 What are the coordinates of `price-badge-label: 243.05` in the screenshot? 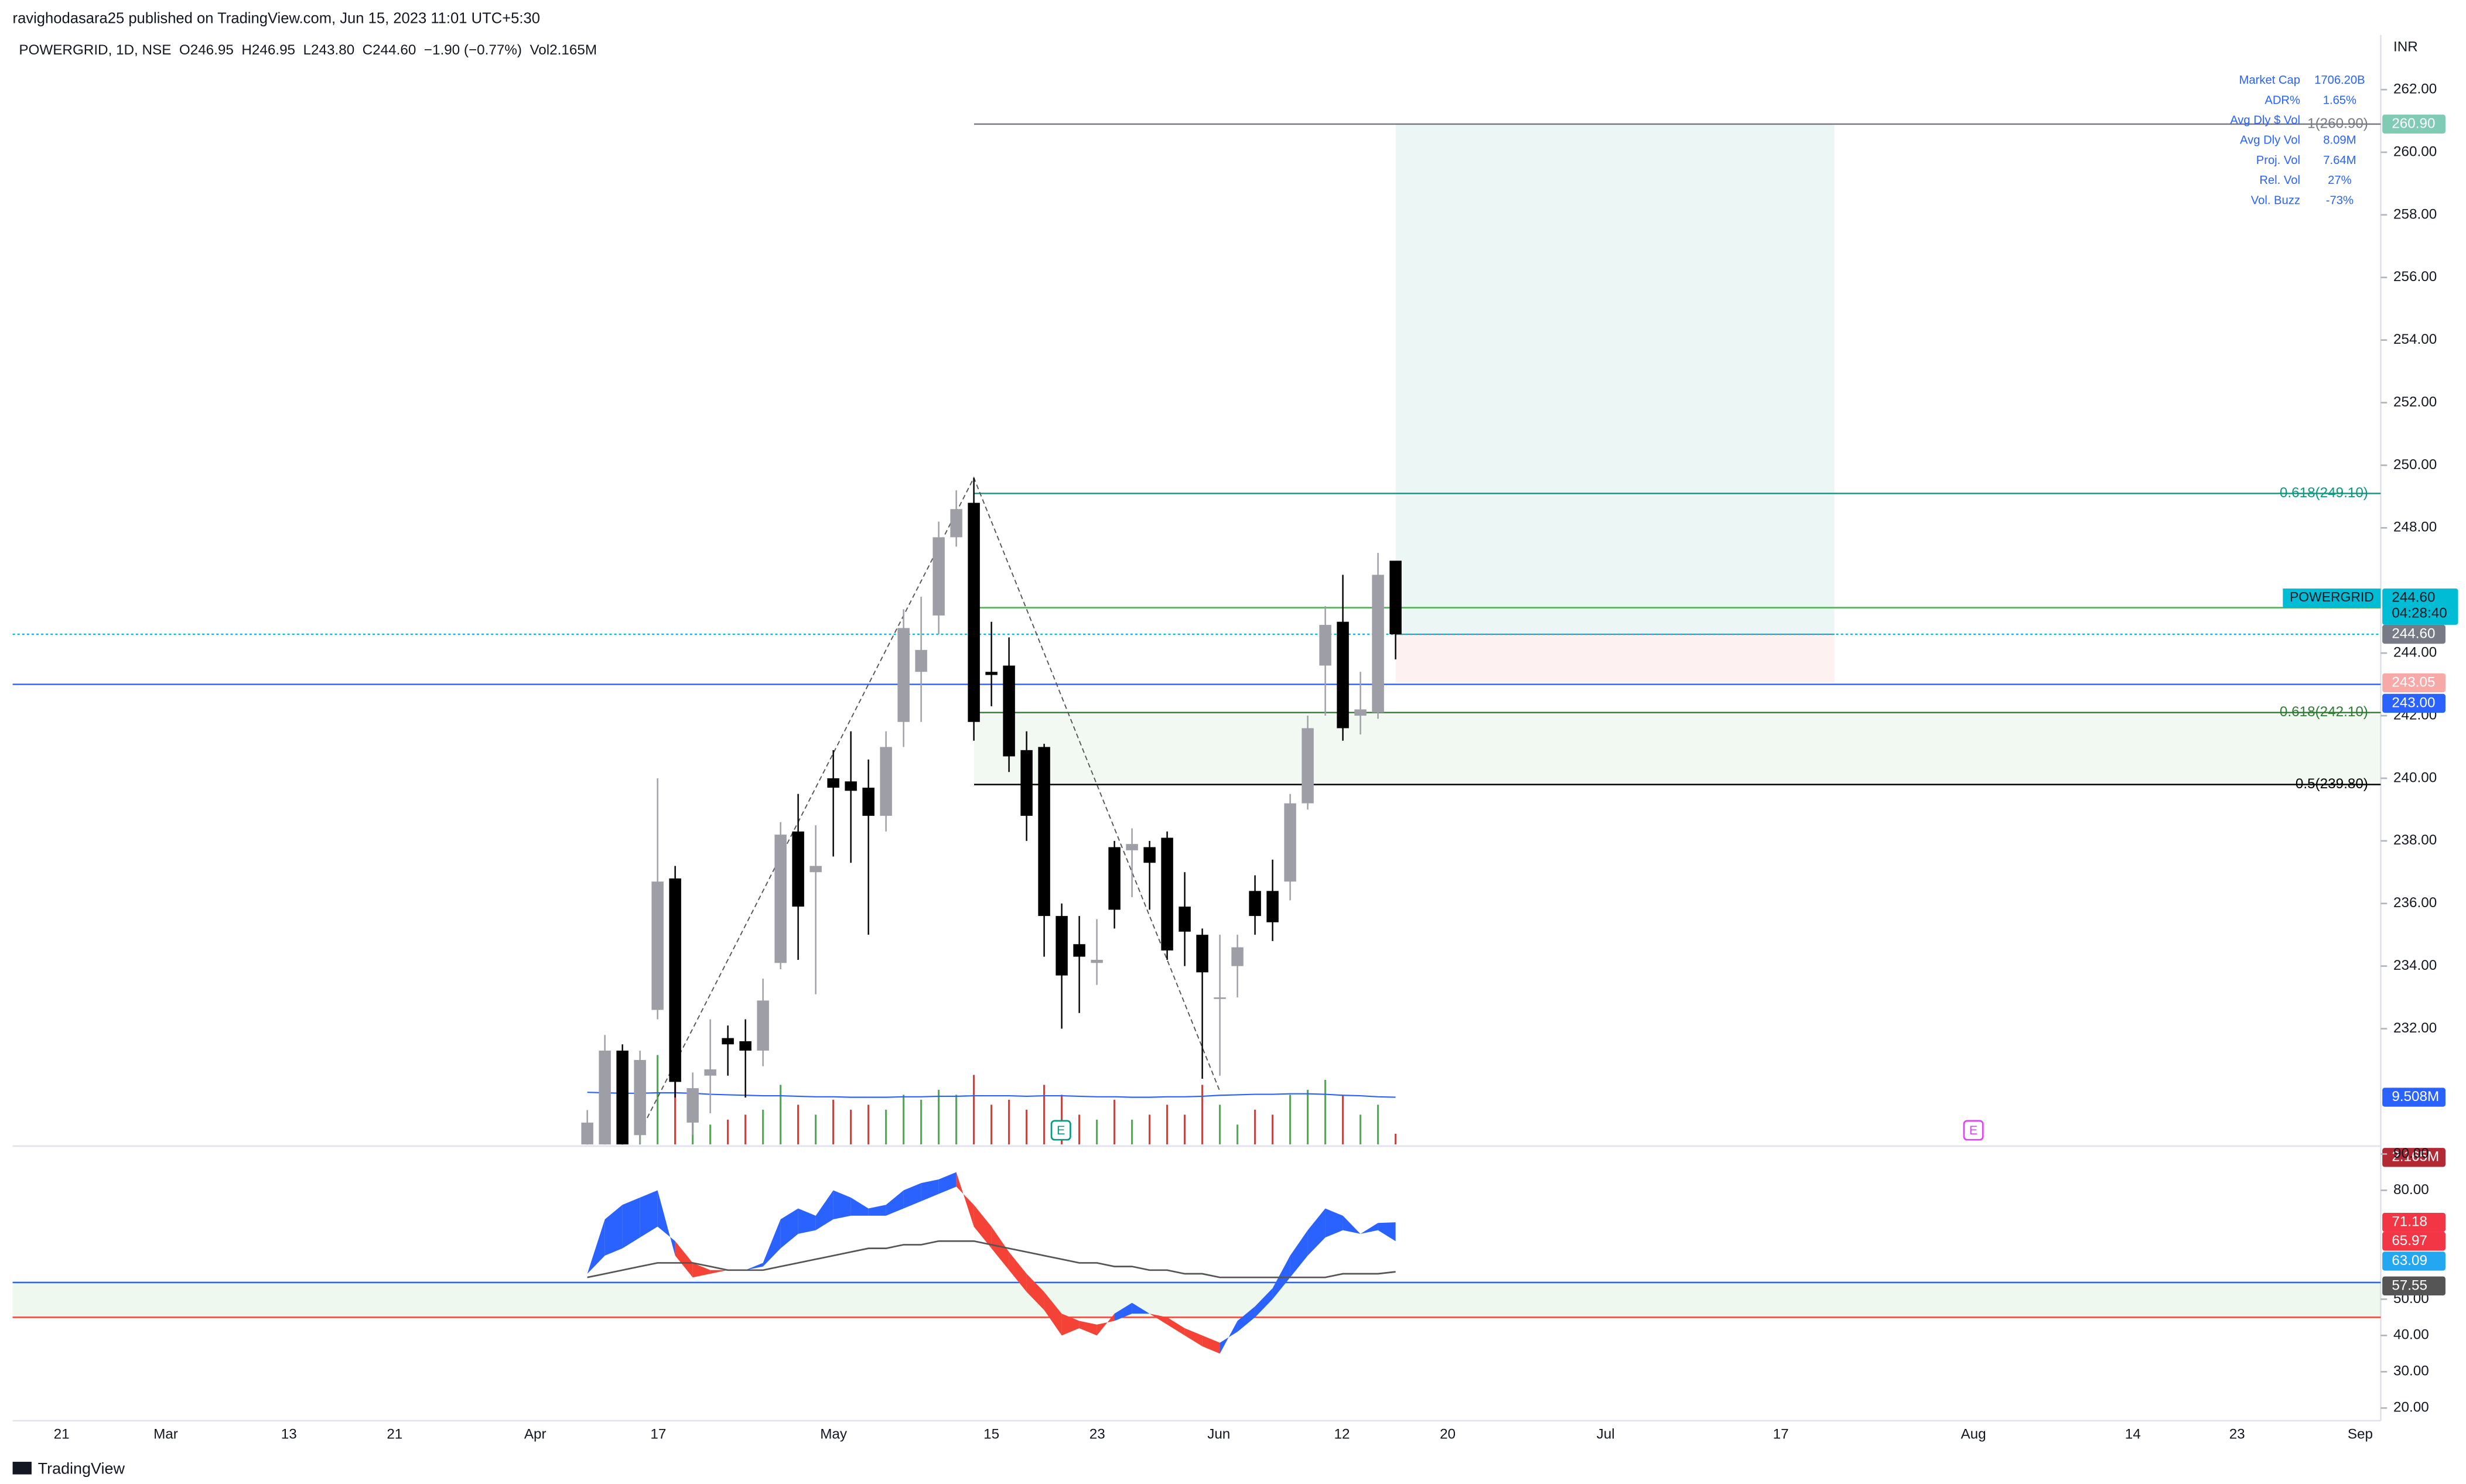 It's located at (2414, 682).